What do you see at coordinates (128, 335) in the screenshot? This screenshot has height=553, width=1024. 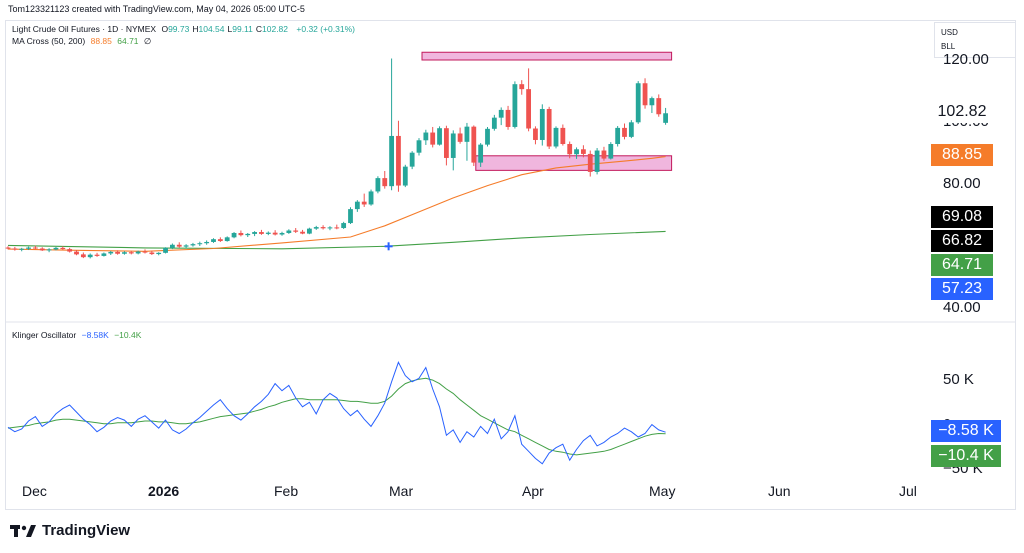 I see `osc-signal-value: −10.4K` at bounding box center [128, 335].